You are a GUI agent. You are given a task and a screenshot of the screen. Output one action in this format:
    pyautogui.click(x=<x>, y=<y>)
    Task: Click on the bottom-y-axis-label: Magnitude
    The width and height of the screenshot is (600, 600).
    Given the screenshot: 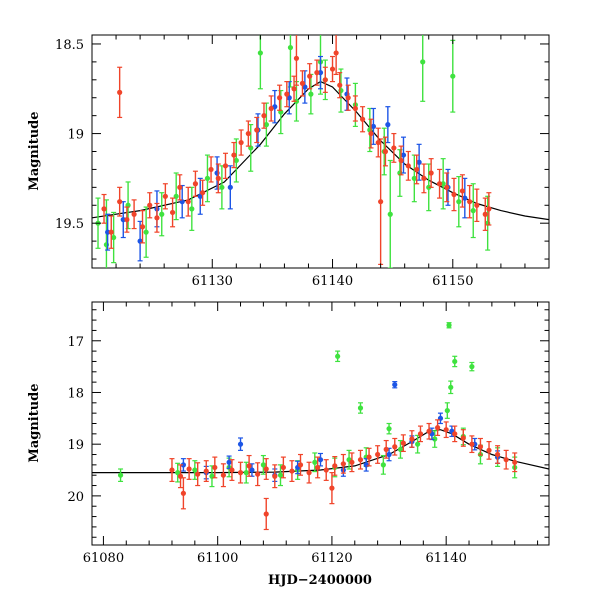 What is the action you would take?
    pyautogui.click(x=34, y=422)
    